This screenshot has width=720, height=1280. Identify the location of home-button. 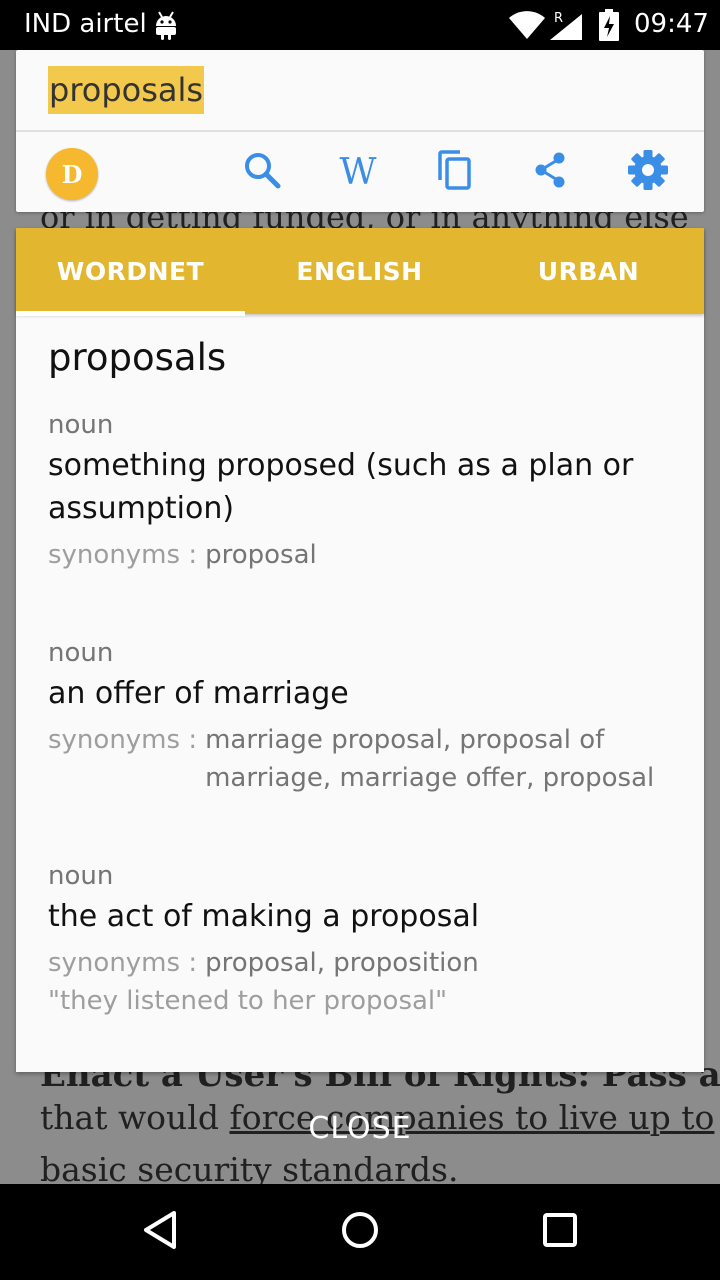
(360, 1232).